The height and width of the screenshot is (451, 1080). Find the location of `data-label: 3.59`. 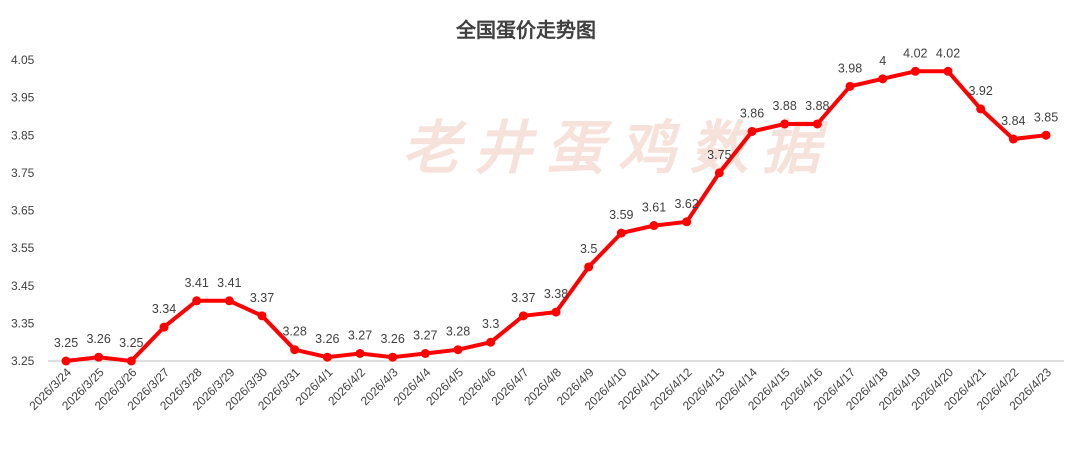

data-label: 3.59 is located at coordinates (621, 215).